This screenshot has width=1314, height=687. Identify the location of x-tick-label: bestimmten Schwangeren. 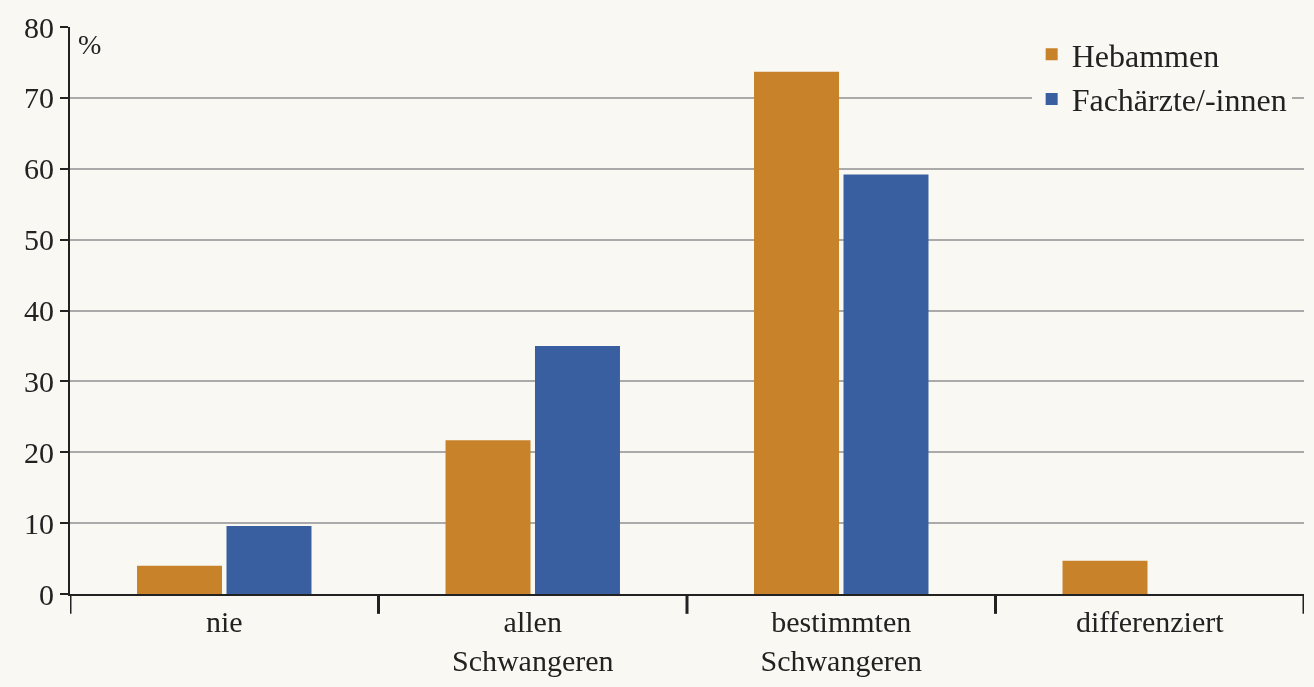
(841, 641).